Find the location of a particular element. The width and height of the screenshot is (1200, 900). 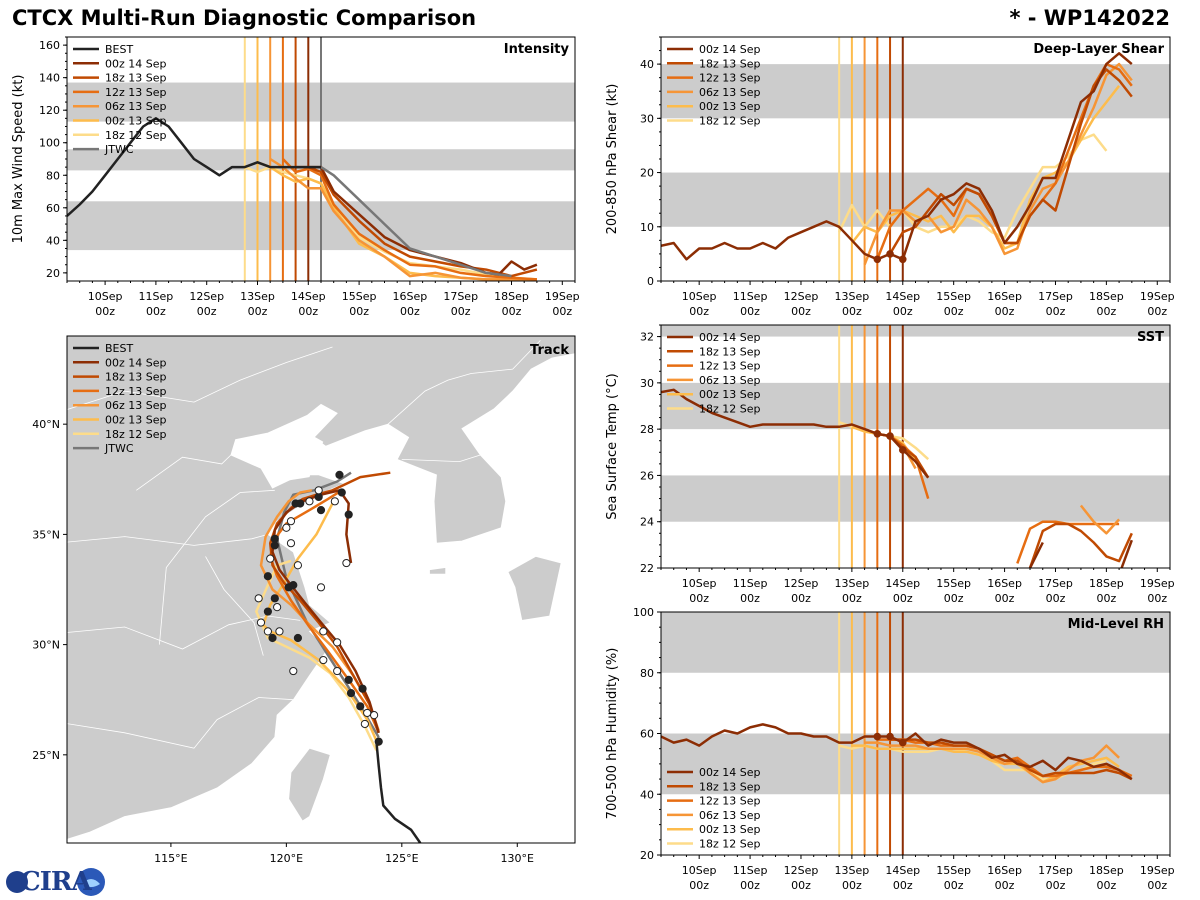

y-tick-label: 100 is located at coordinates (49, 143).